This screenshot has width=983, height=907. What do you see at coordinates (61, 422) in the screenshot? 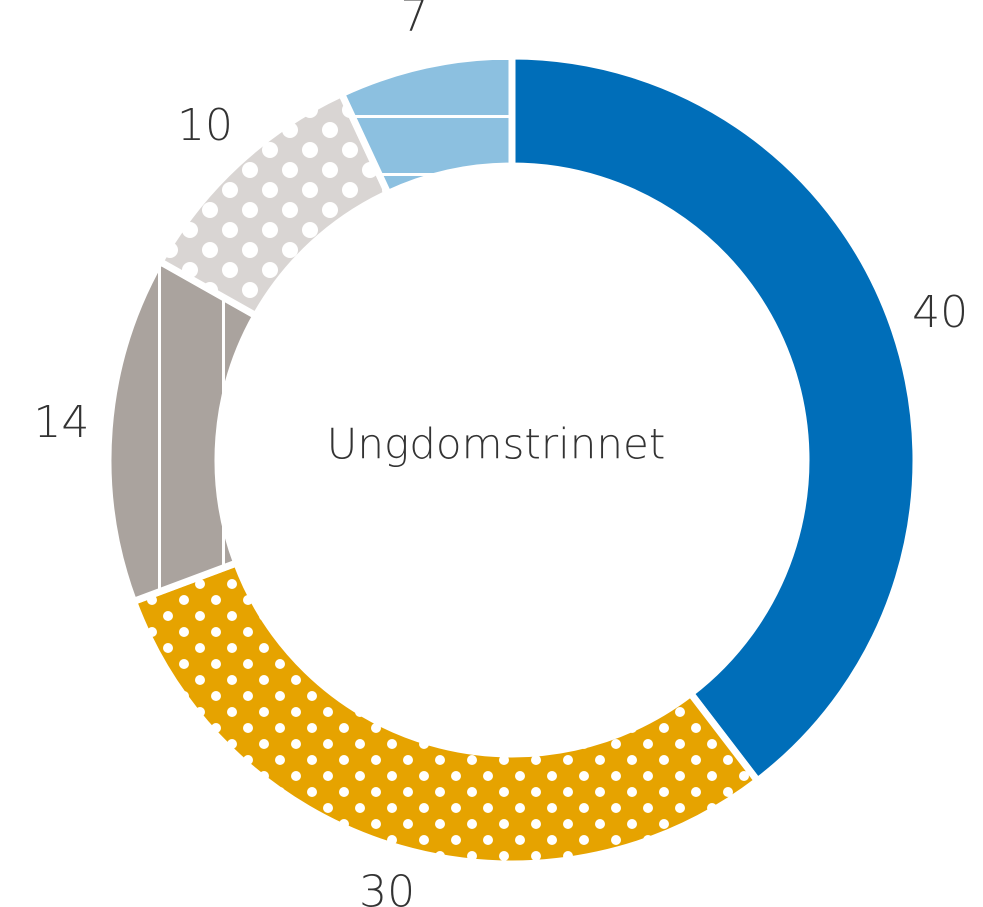
I see `data-label: 14` at bounding box center [61, 422].